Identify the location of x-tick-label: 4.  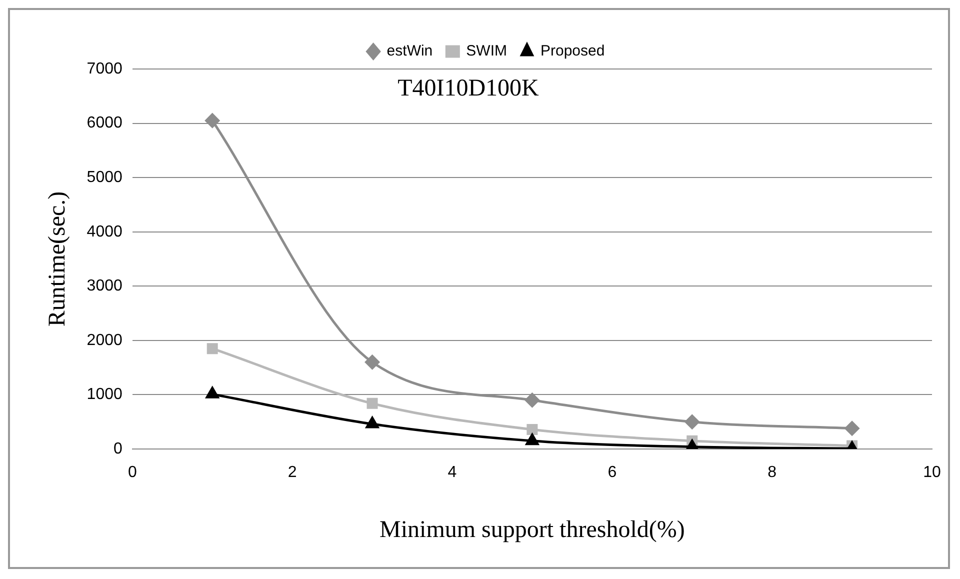
(452, 473).